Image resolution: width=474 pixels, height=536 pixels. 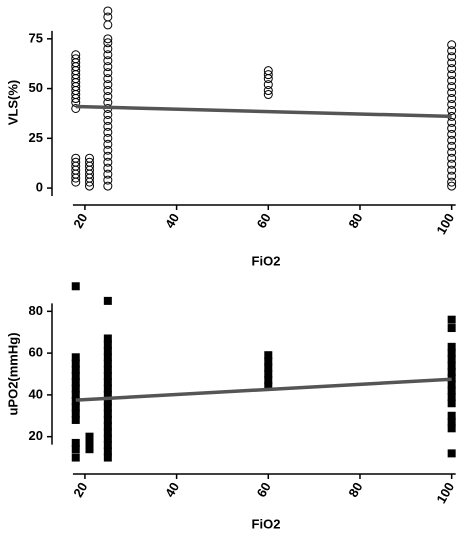 What do you see at coordinates (12, 373) in the screenshot?
I see `y-axis-label: uPO2(mmHg)` at bounding box center [12, 373].